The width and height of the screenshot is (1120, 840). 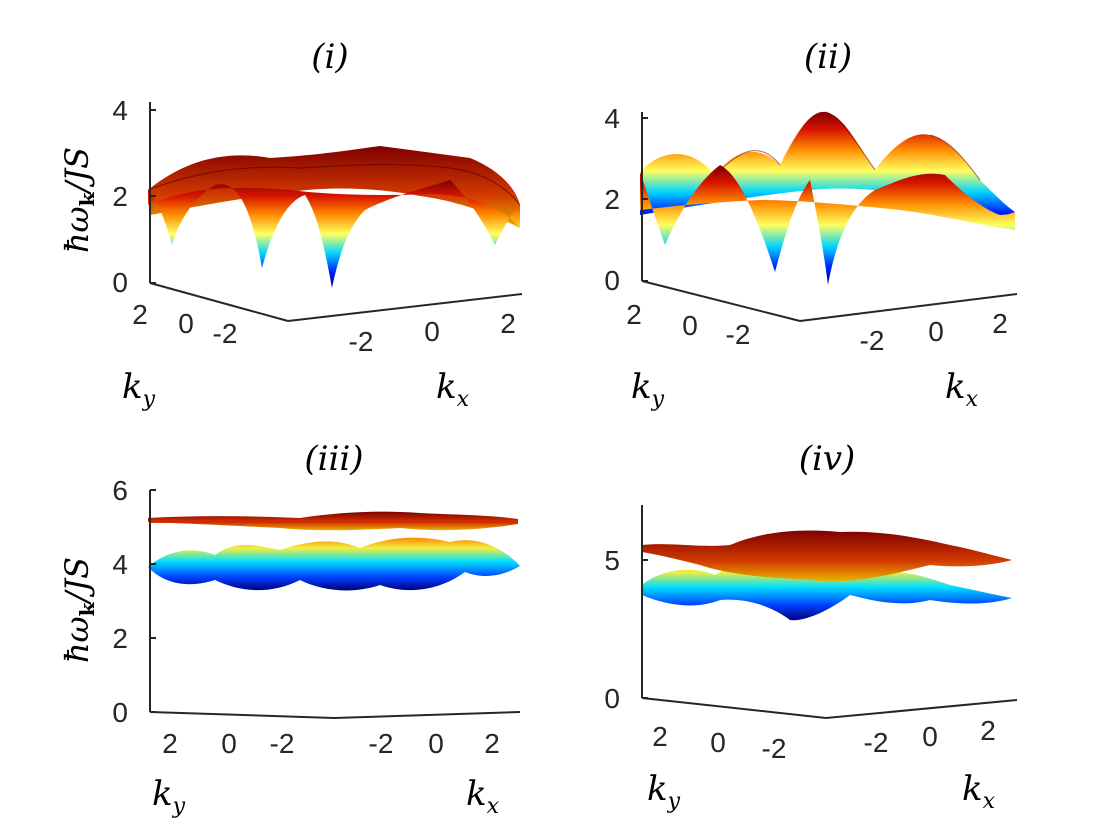 What do you see at coordinates (612, 560) in the screenshot?
I see `panel-iv-ztick: 5` at bounding box center [612, 560].